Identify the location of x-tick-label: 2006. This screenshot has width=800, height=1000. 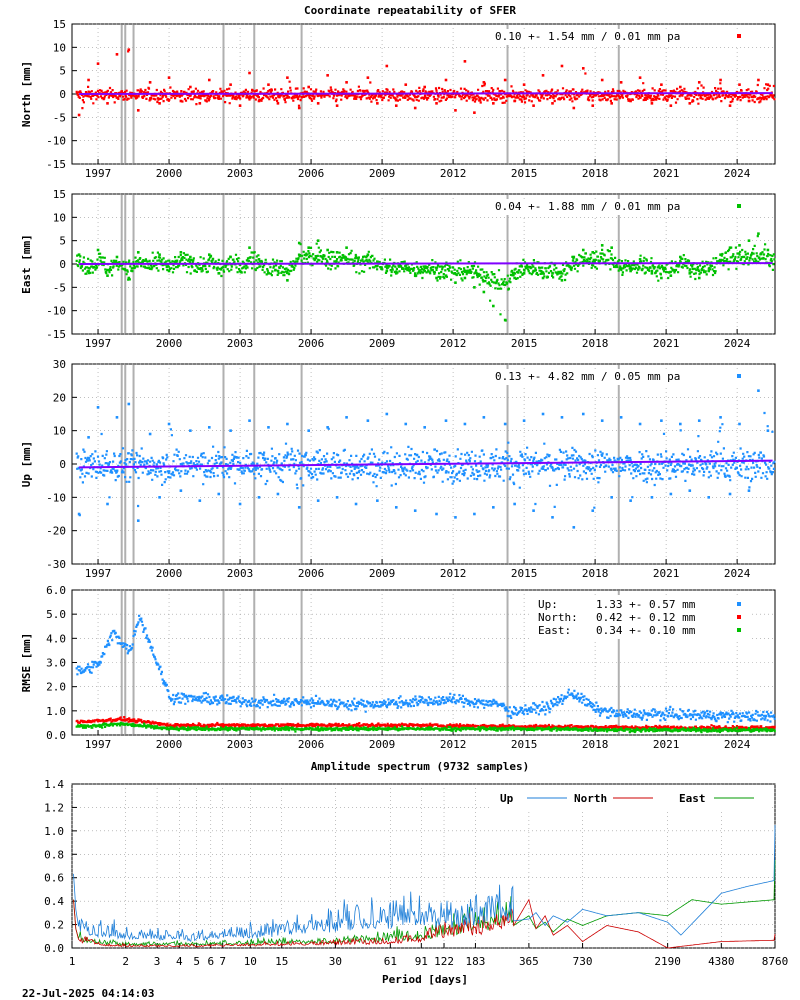
(311, 573).